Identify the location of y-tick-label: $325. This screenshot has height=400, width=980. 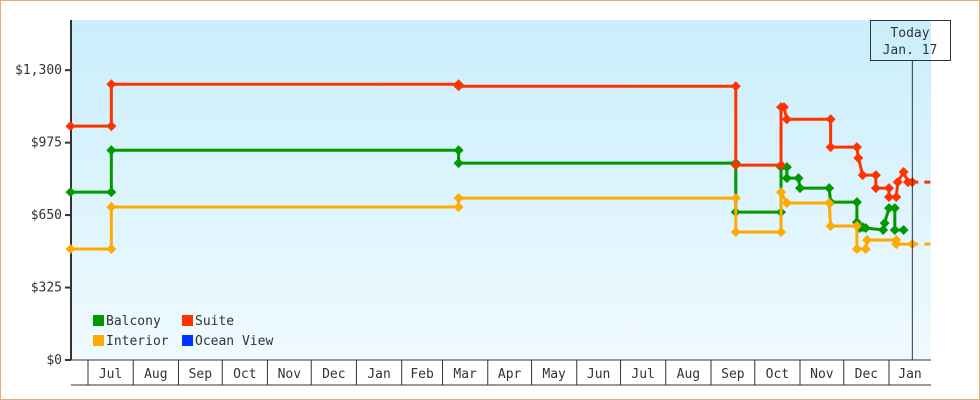
(46, 288).